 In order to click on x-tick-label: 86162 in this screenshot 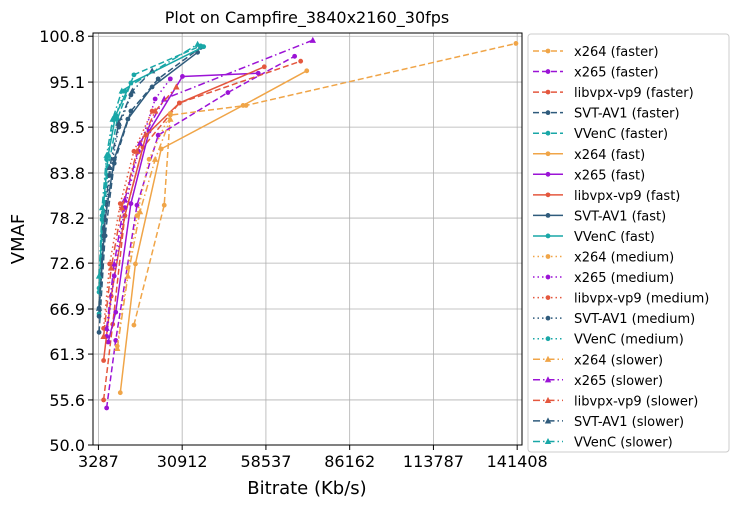, I will do `click(349, 461)`.